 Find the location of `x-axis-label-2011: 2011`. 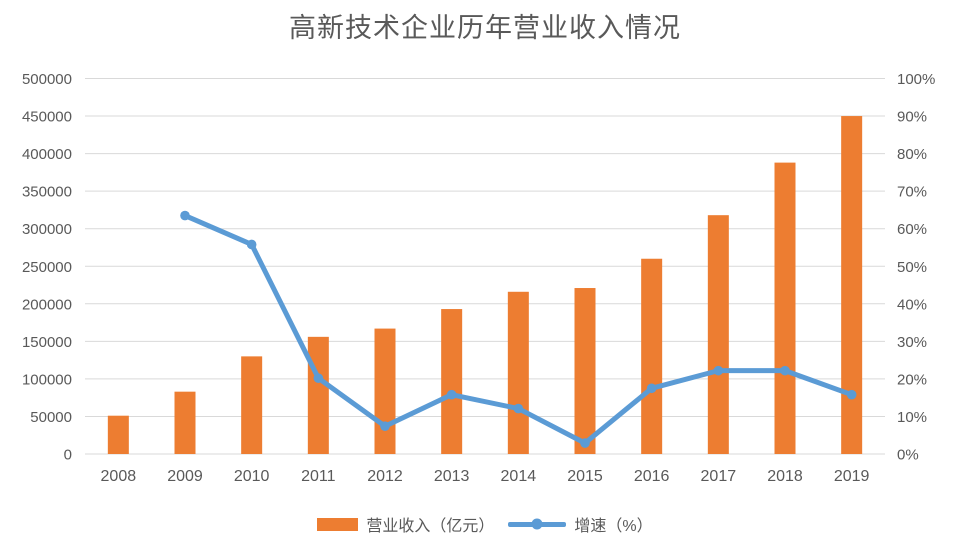

x-axis-label-2011: 2011 is located at coordinates (318, 476).